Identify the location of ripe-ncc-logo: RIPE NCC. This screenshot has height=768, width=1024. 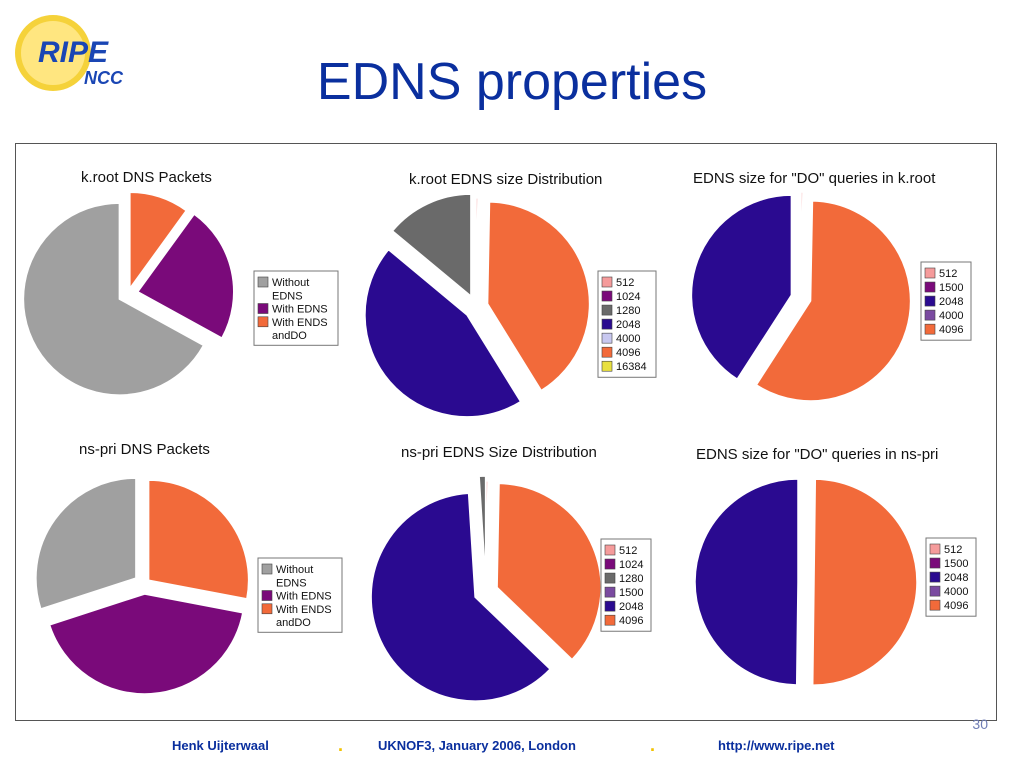
(69, 53).